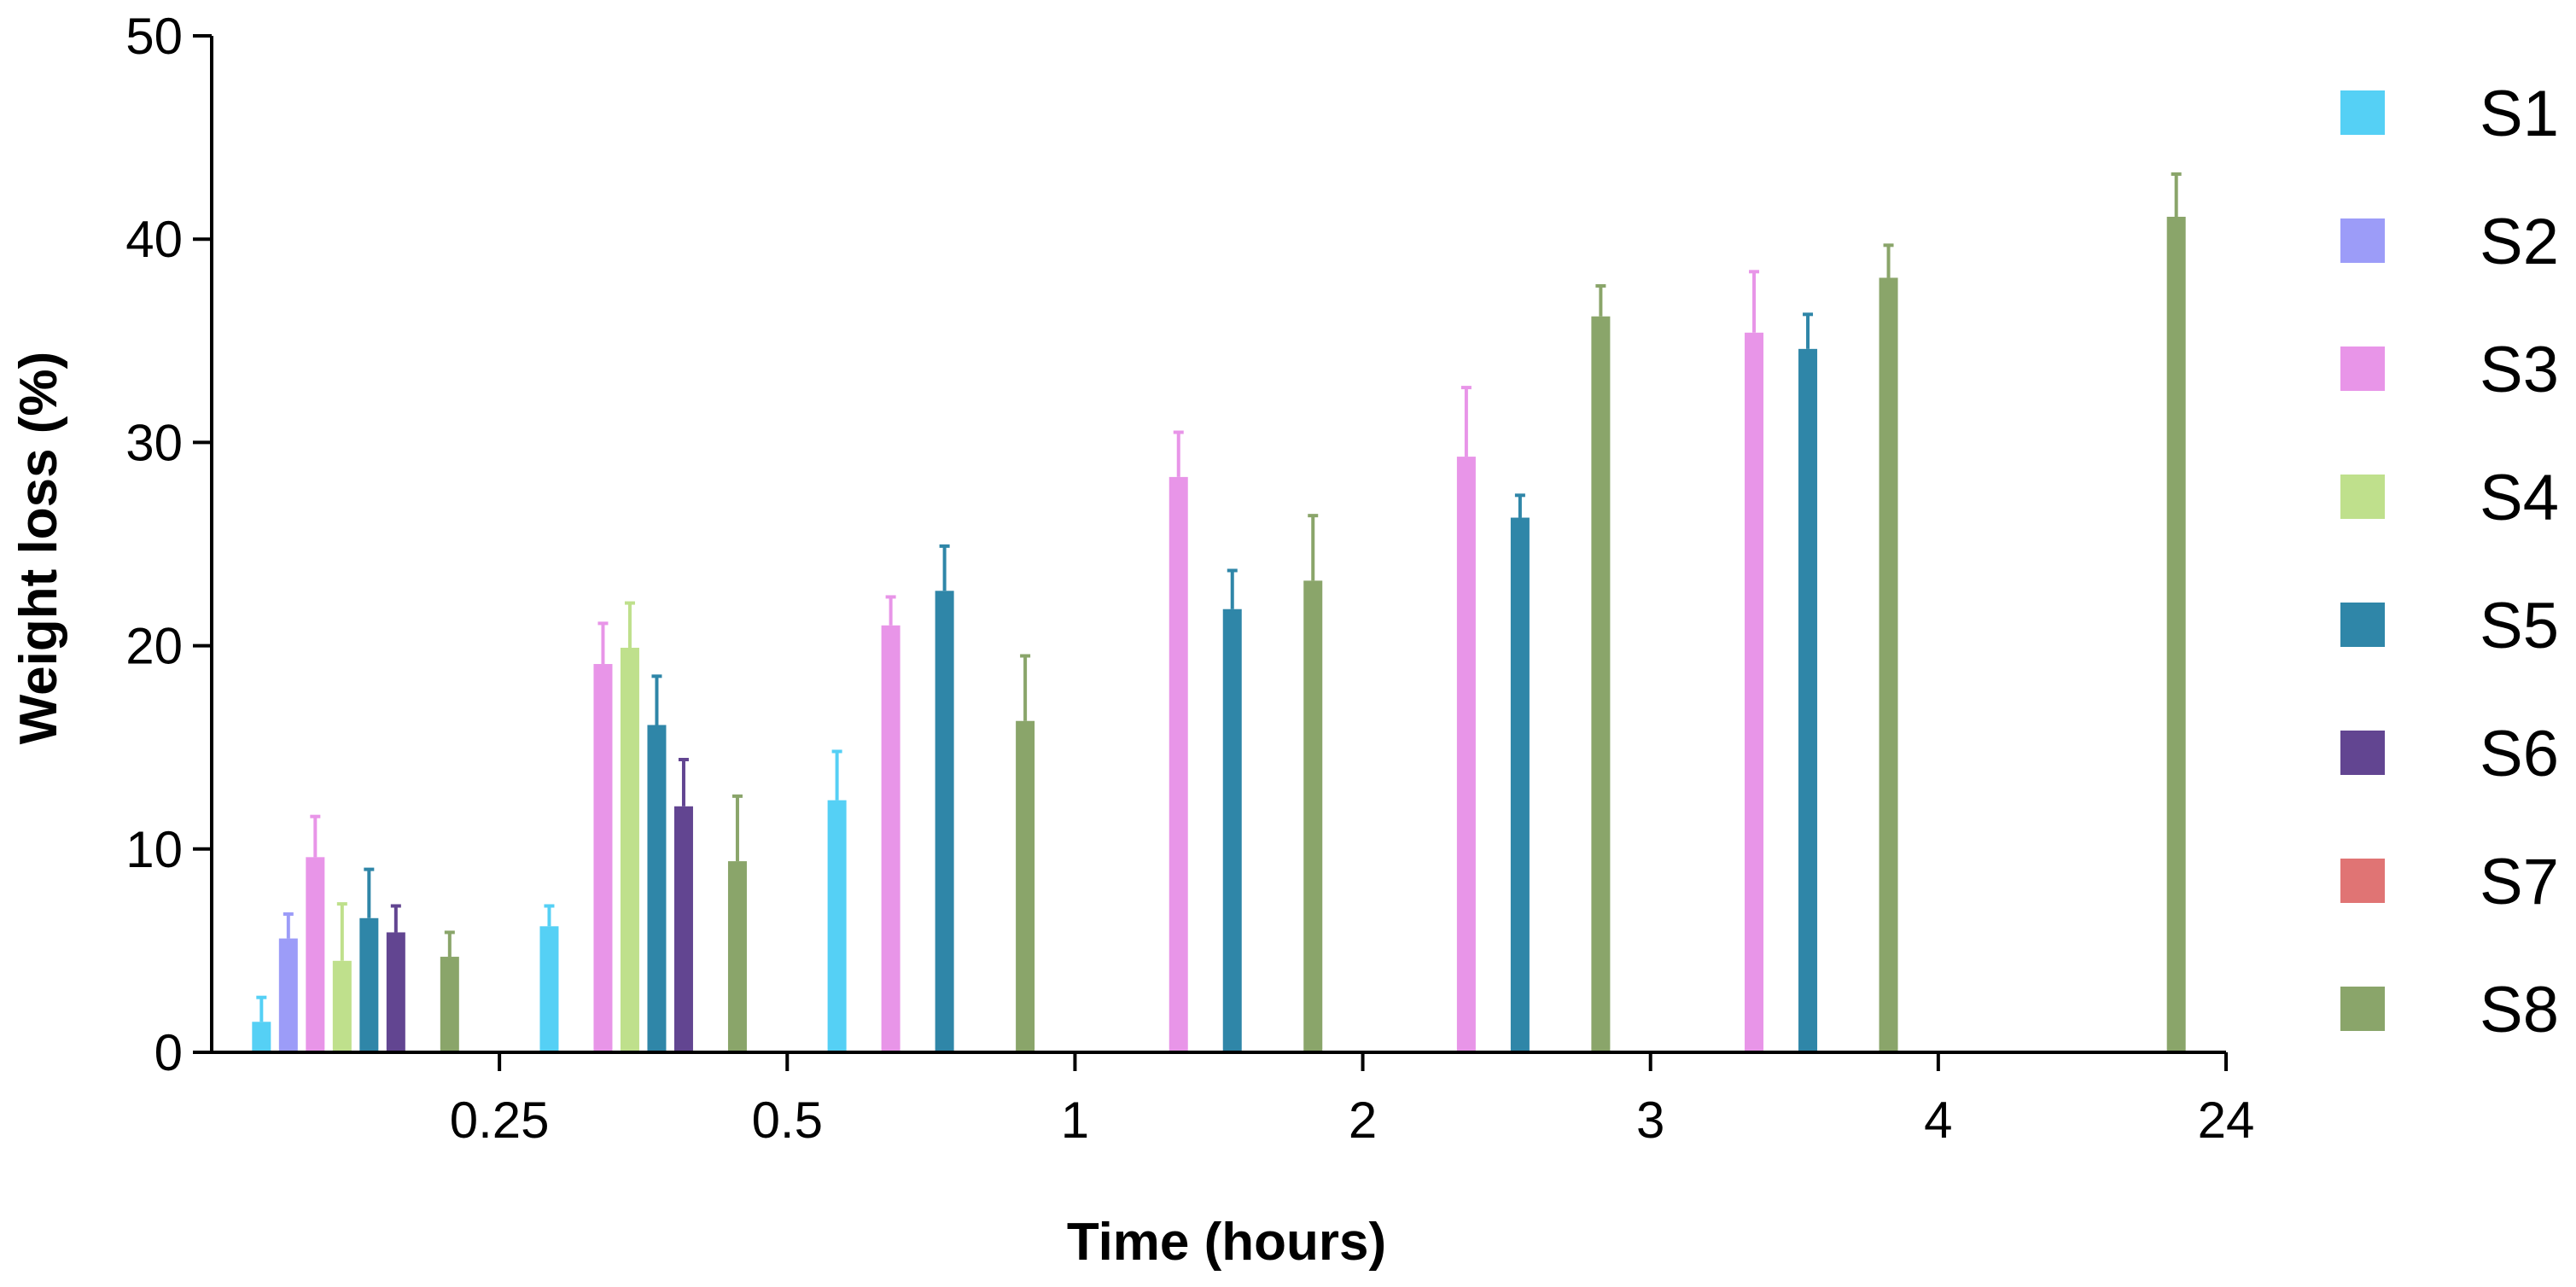 The width and height of the screenshot is (2576, 1287). What do you see at coordinates (168, 1052) in the screenshot?
I see `y-tick-label-0: 0` at bounding box center [168, 1052].